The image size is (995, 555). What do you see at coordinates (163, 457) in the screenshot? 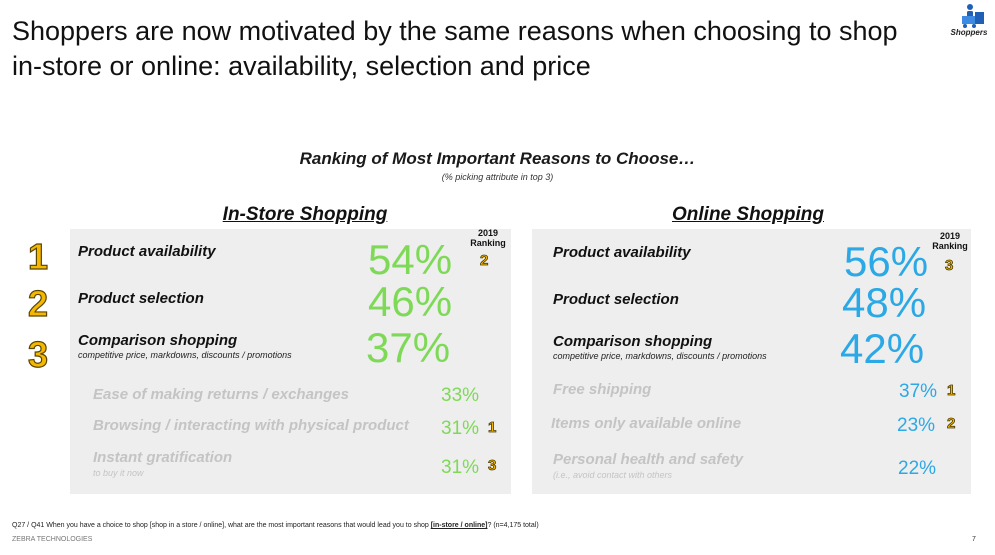
I see `instore-minor-label-3: Instant gratification` at bounding box center [163, 457].